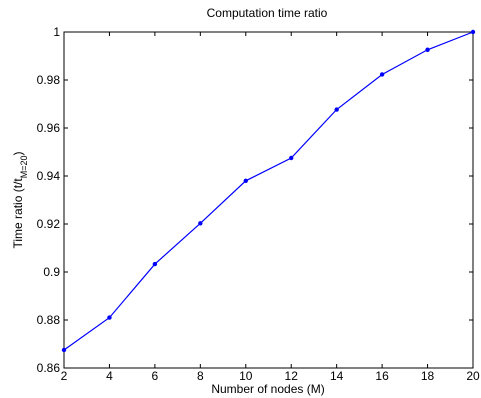  What do you see at coordinates (473, 376) in the screenshot?
I see `x-tick-label: 20` at bounding box center [473, 376].